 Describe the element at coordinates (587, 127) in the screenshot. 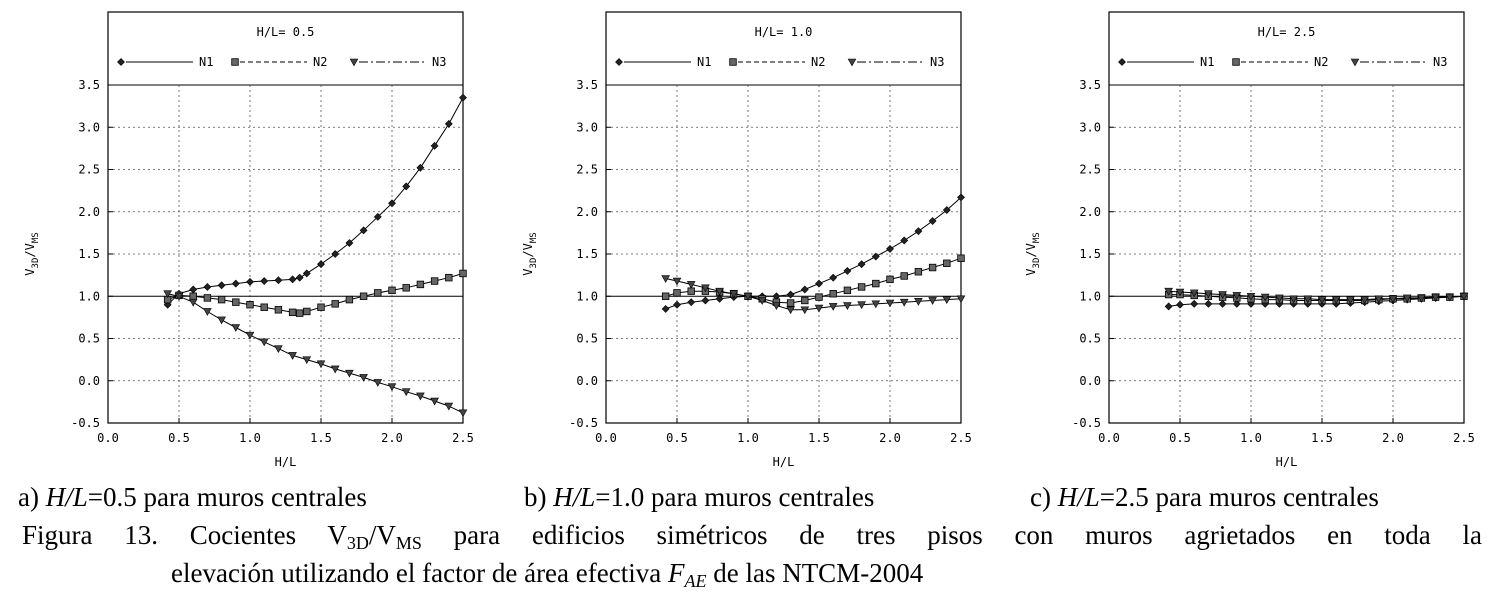

I see `y-tick-label: 3.0` at that location.